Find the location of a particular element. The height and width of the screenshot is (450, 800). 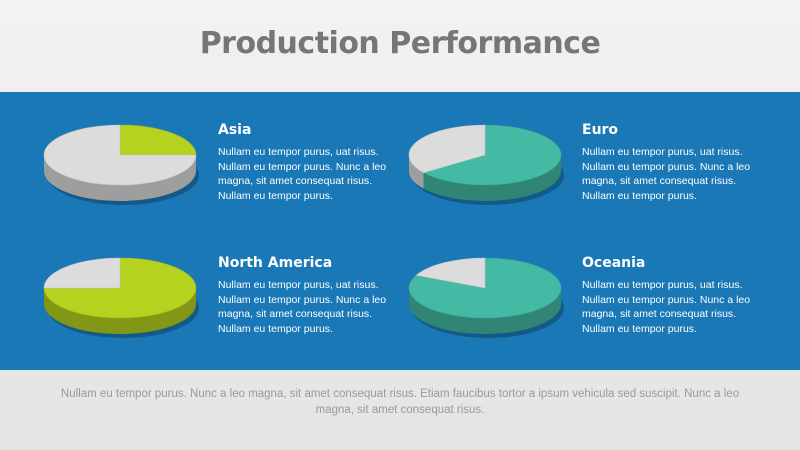

pie-chart-north-america is located at coordinates (121, 297).